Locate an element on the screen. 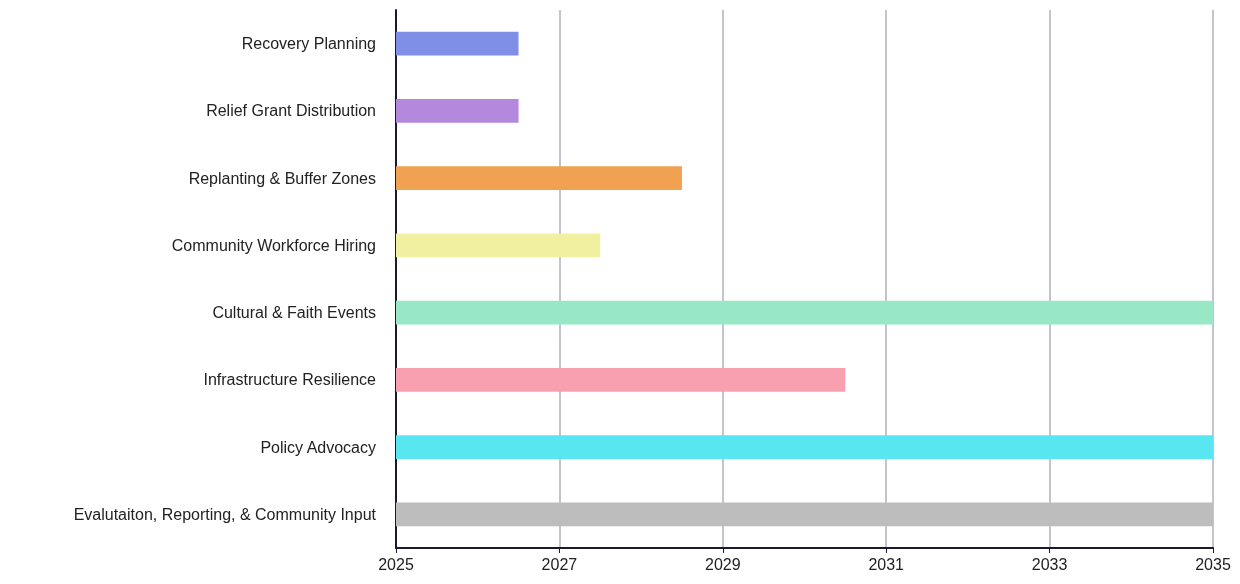 The height and width of the screenshot is (584, 1240). x-tick-label: 2033 is located at coordinates (1049, 564).